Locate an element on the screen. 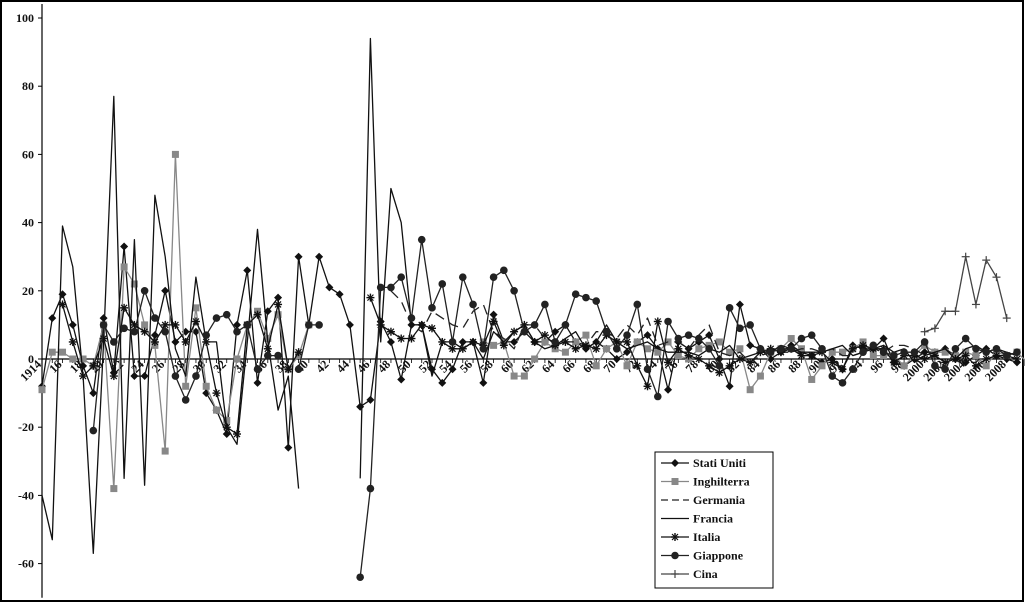 Image resolution: width=1025 pixels, height=603 pixels. y-tick-label: -40 is located at coordinates (26, 495).